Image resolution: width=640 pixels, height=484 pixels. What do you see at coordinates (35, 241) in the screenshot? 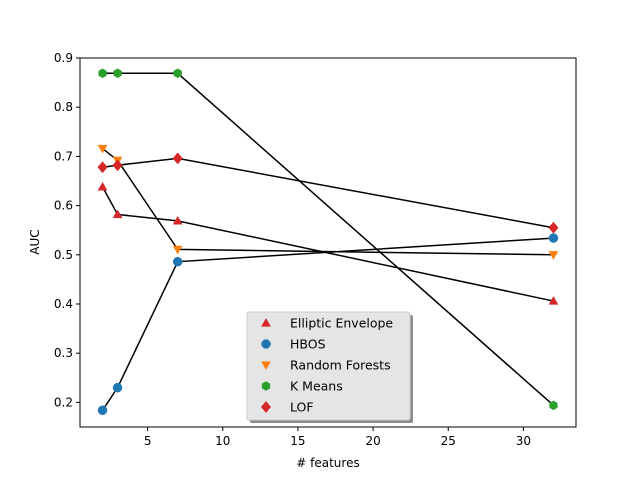
I see `y-axis-label: AUC` at bounding box center [35, 241].